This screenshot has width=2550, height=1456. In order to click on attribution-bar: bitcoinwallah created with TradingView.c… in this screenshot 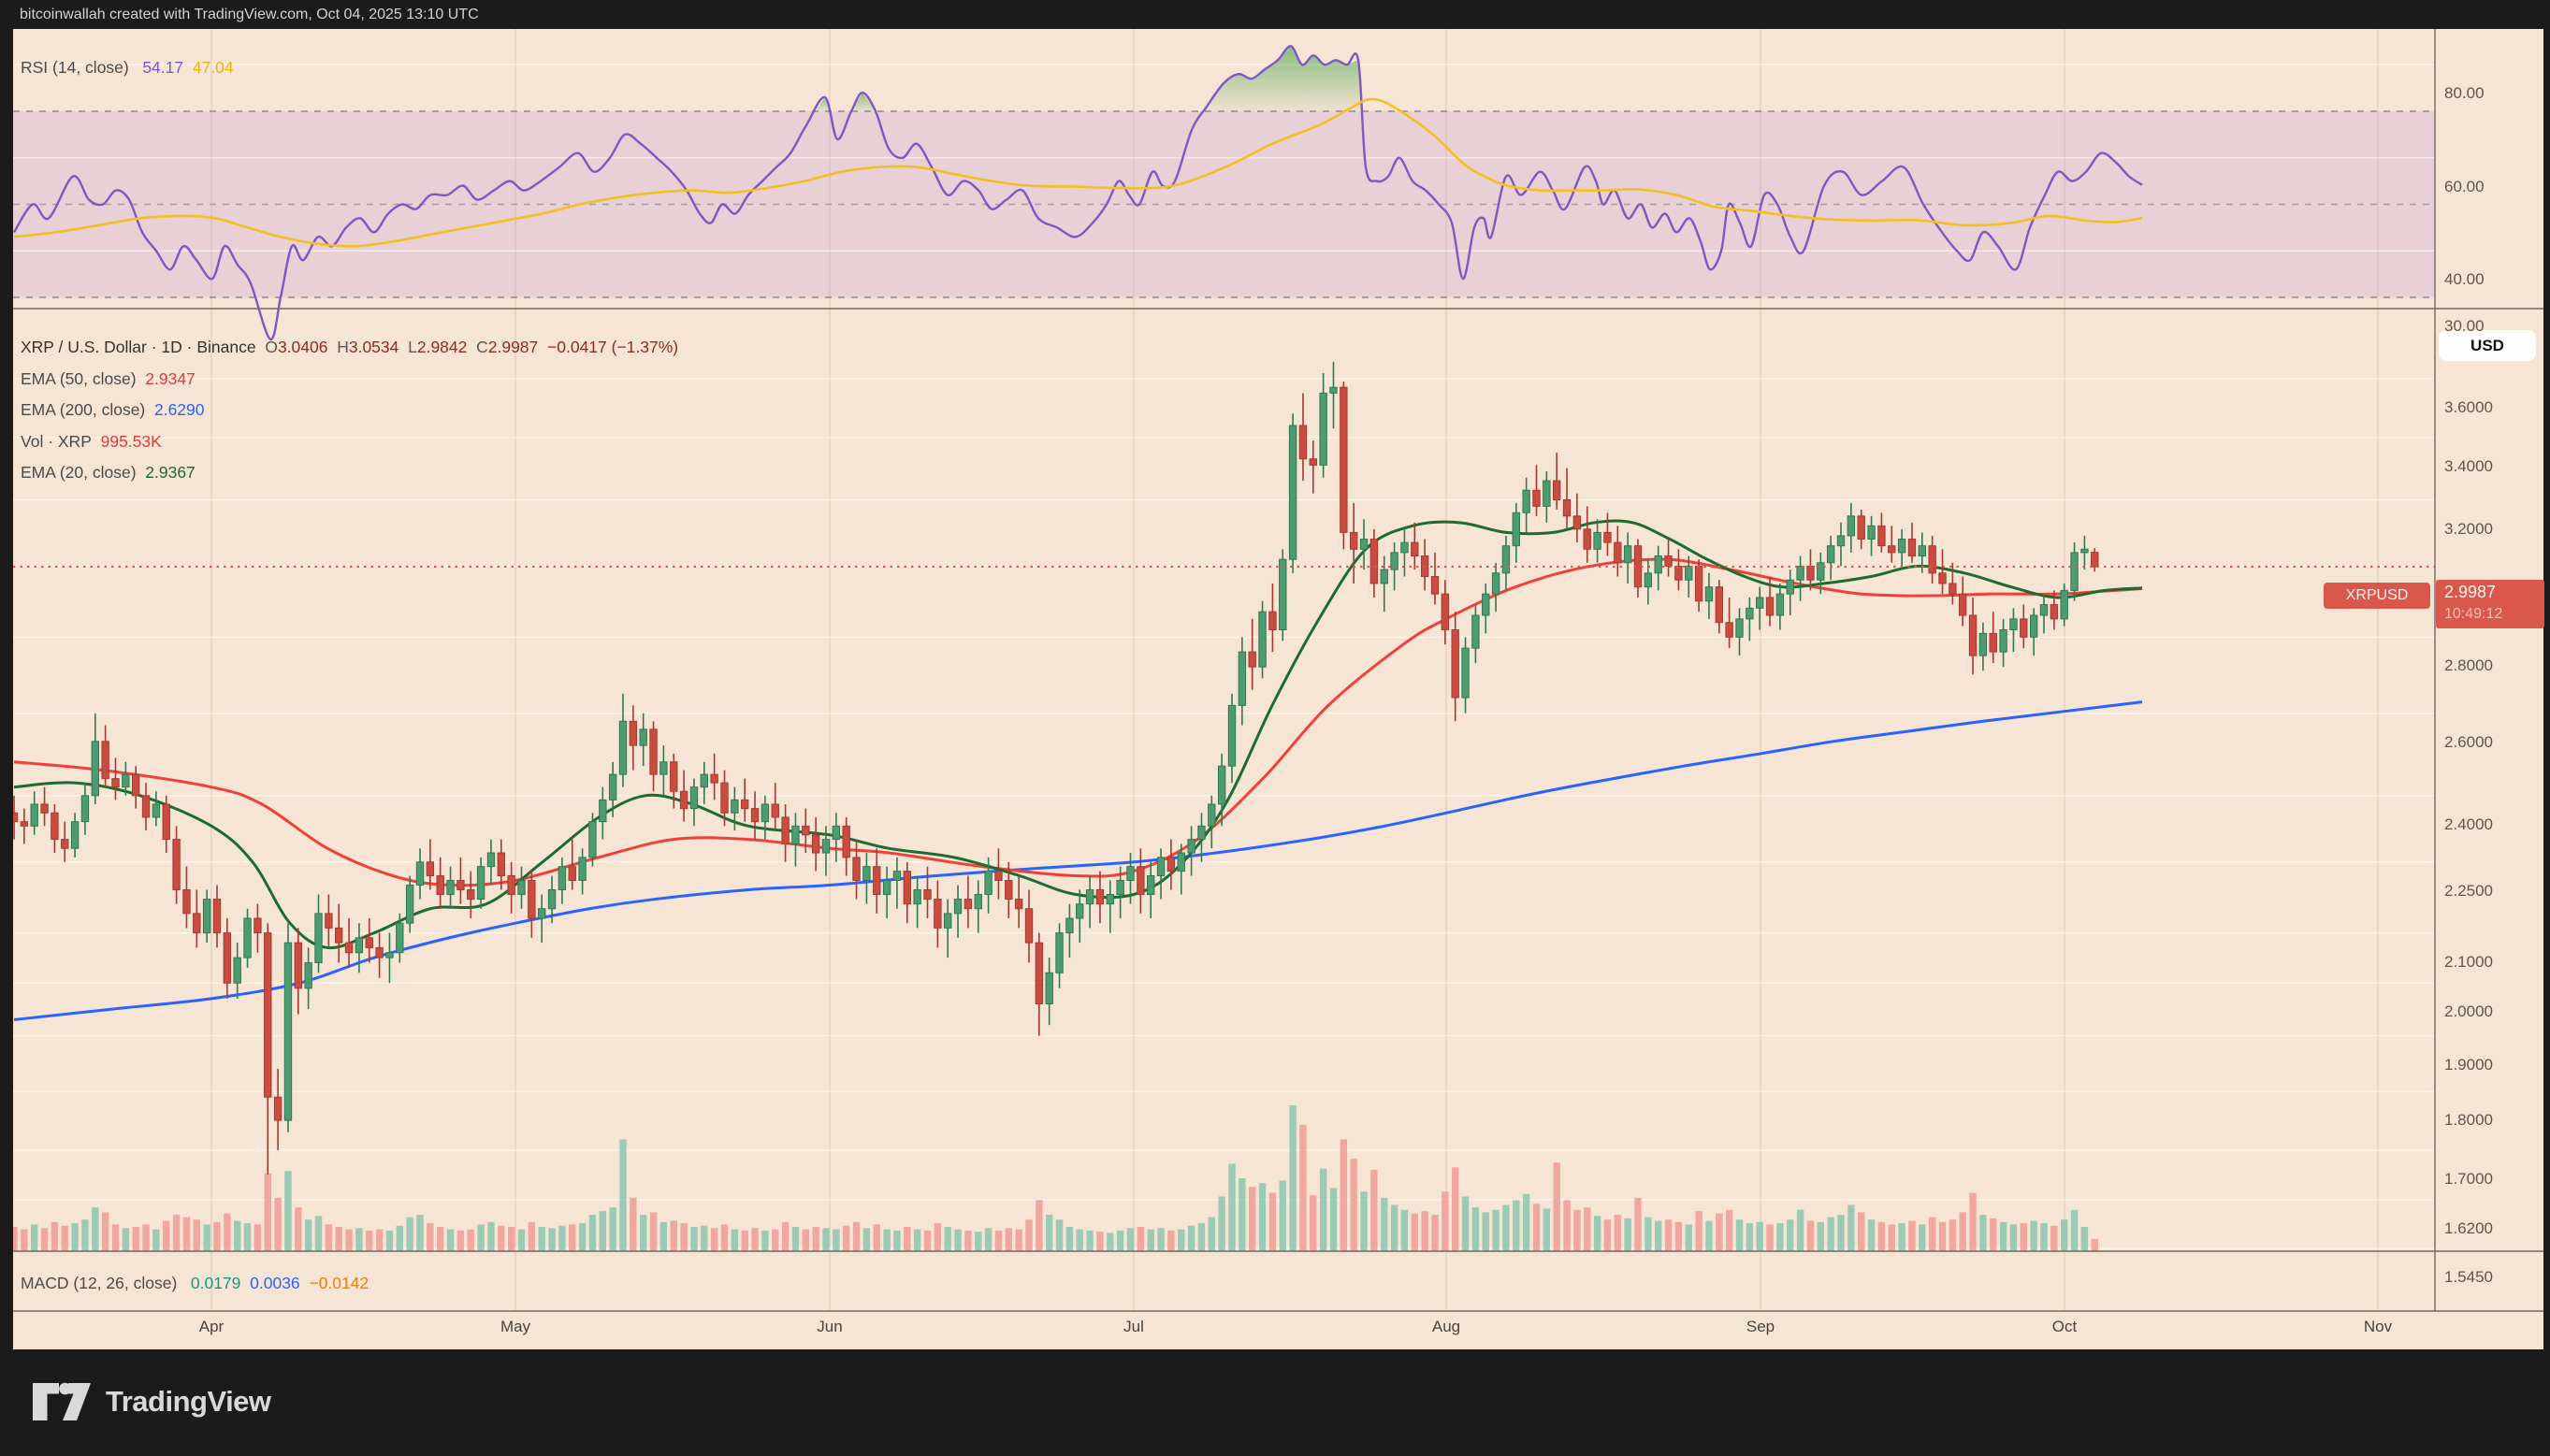, I will do `click(1275, 15)`.